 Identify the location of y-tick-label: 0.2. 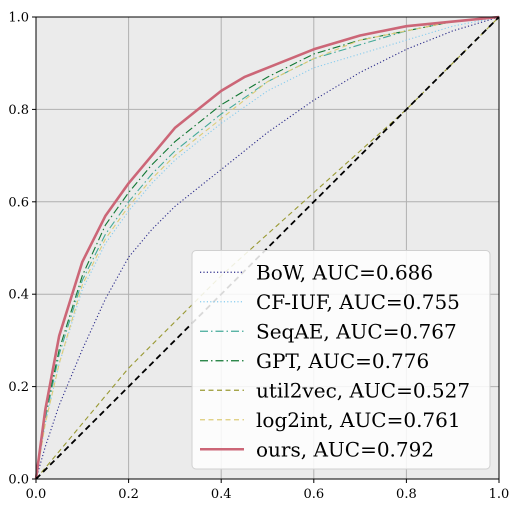
(18, 387).